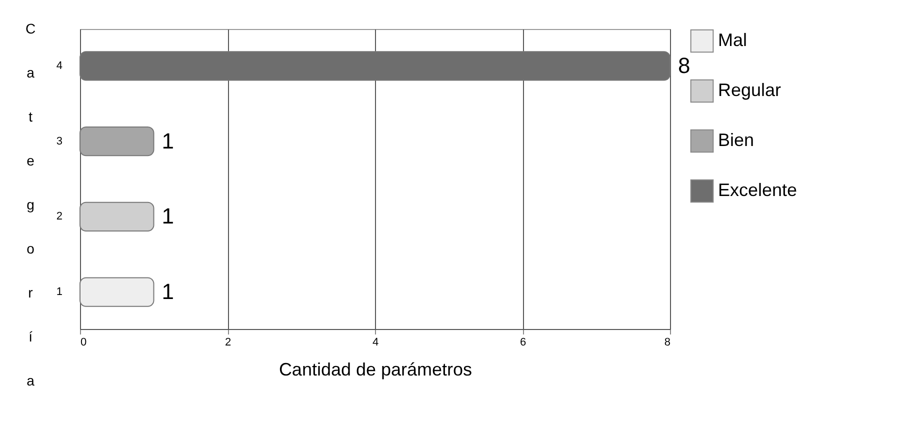 The height and width of the screenshot is (434, 919). Describe the element at coordinates (83, 342) in the screenshot. I see `x-tick-label: 0` at that location.